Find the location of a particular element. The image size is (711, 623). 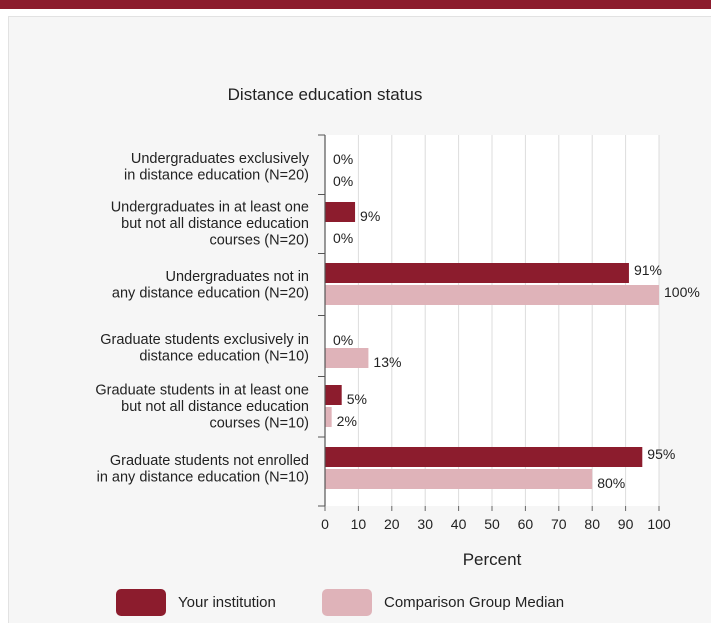

data-label: 13% is located at coordinates (387, 362).